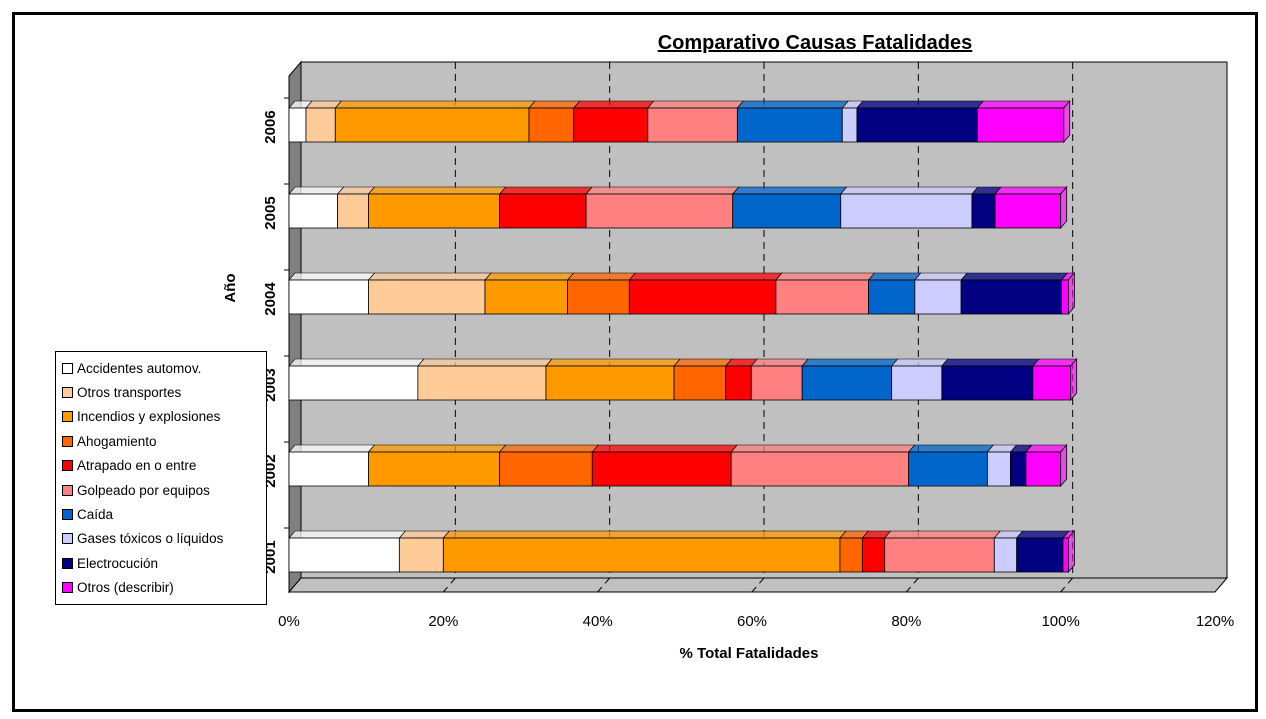 The image size is (1266, 719). What do you see at coordinates (270, 126) in the screenshot?
I see `y-tick-label: 2006` at bounding box center [270, 126].